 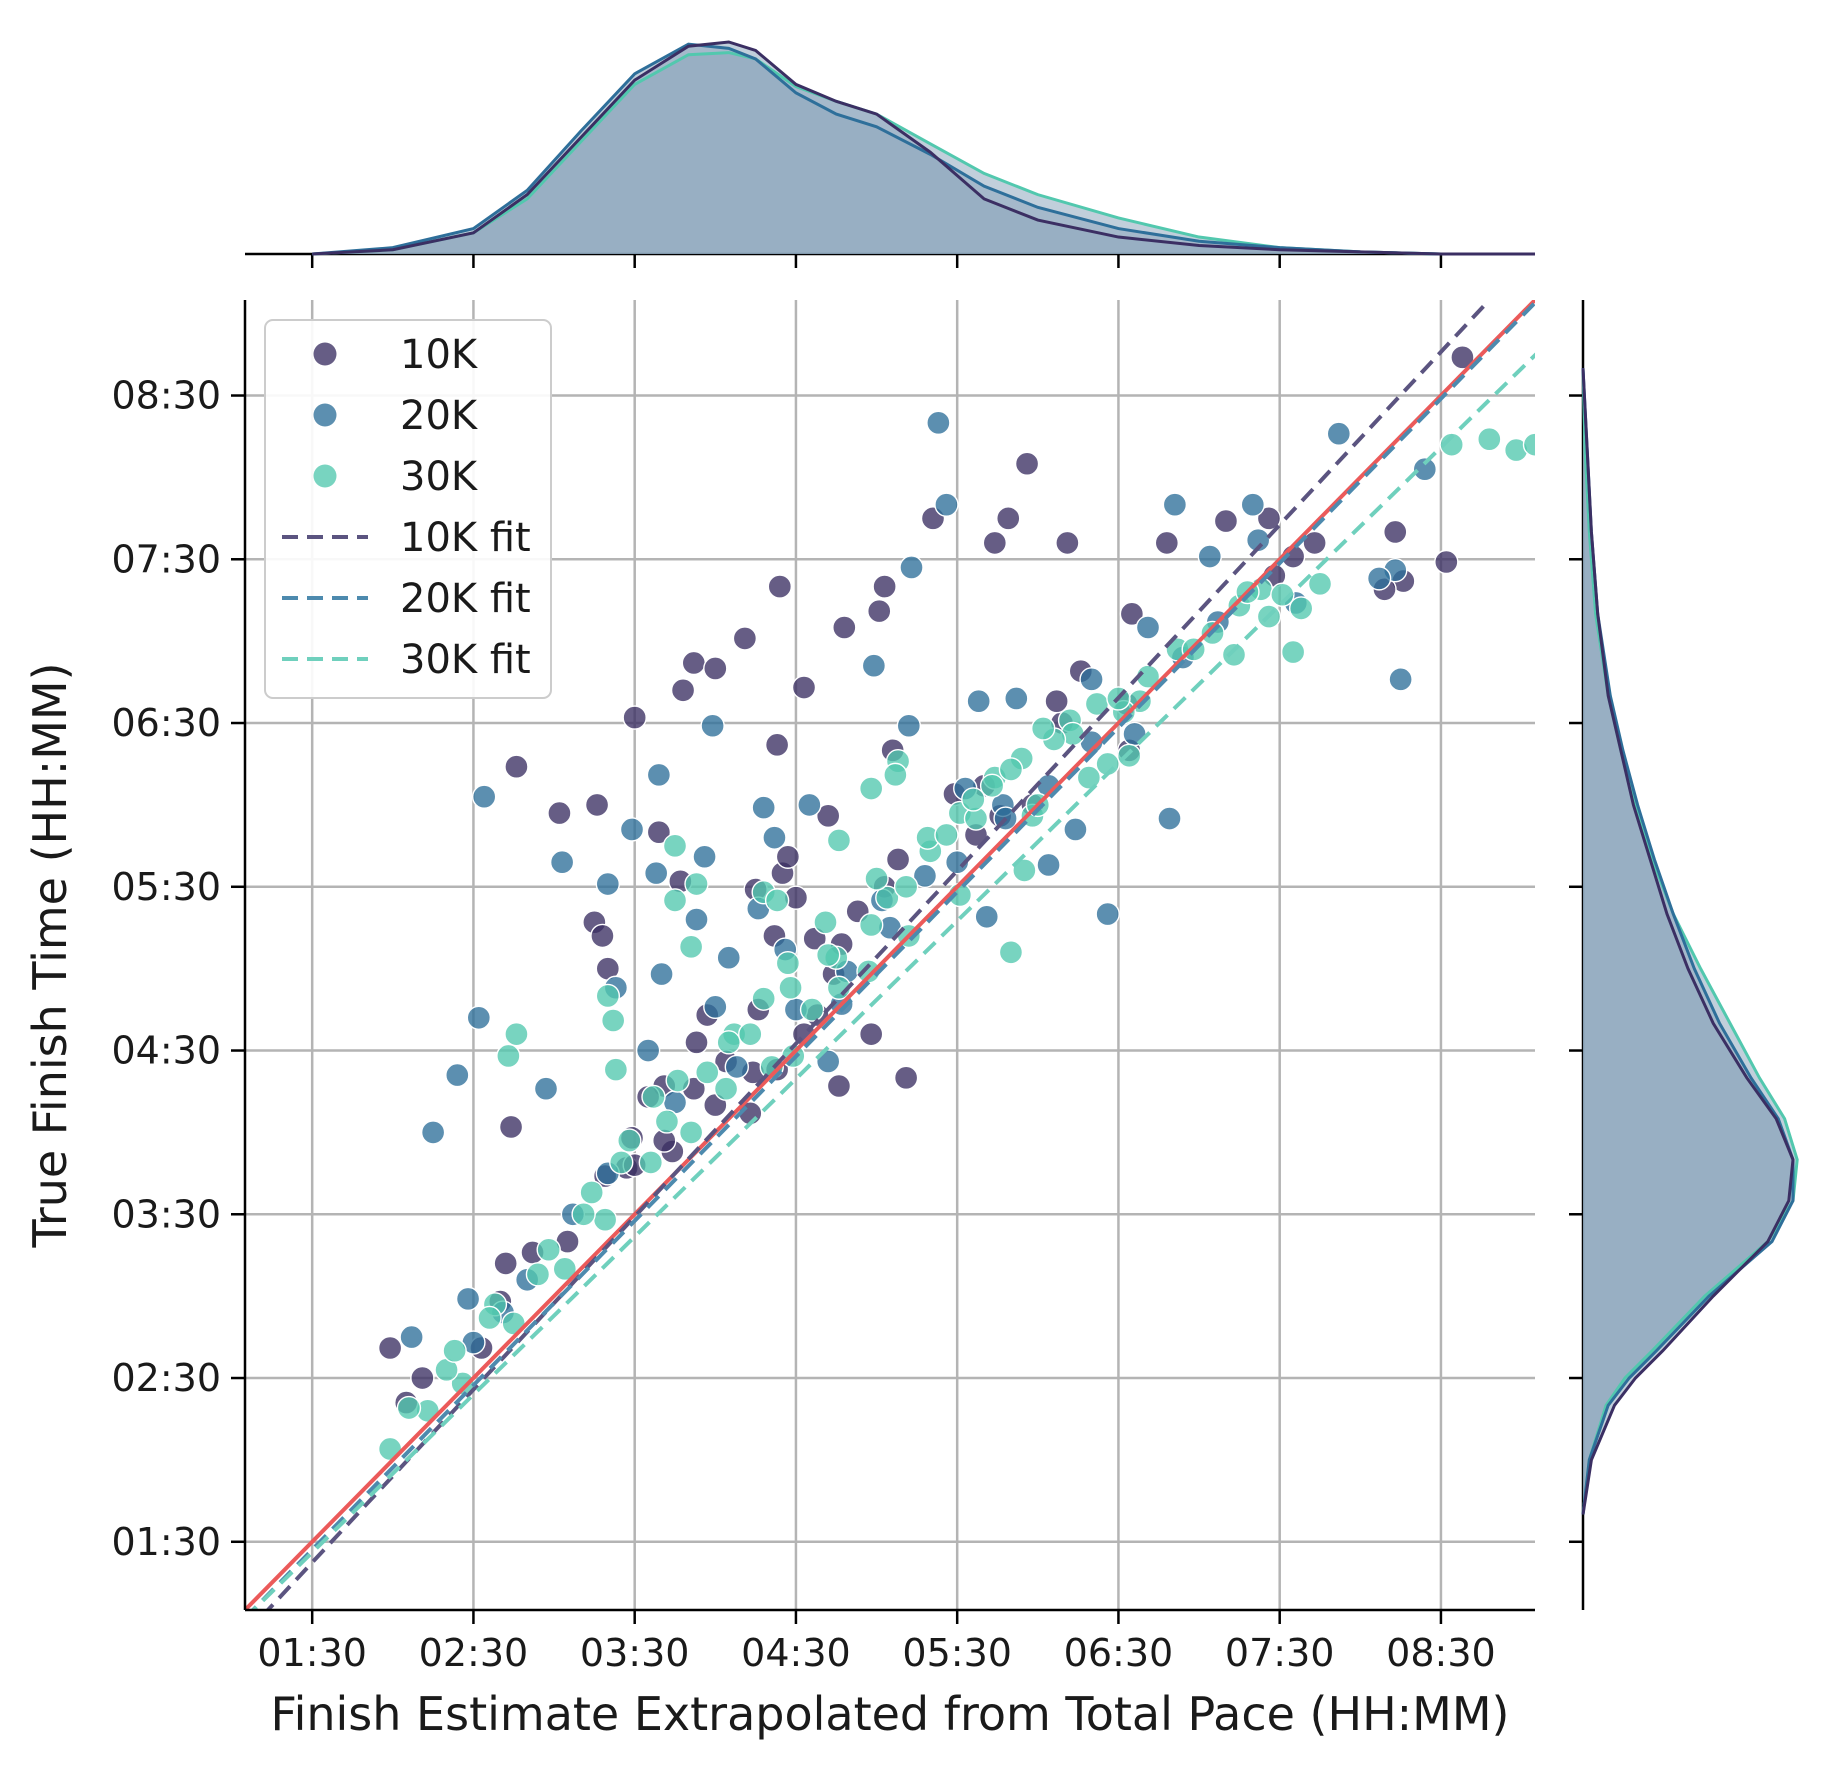 I want to click on legend-label: 10K fit, so click(x=465, y=538).